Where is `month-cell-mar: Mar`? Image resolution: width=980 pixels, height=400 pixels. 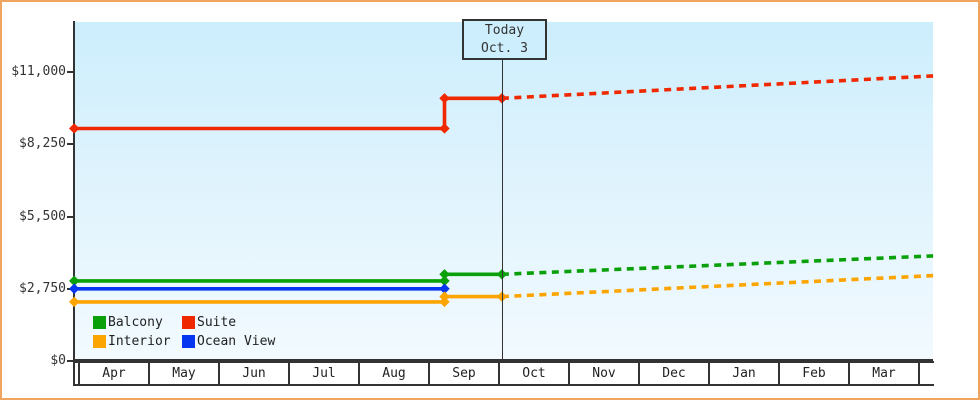 month-cell-mar: Mar is located at coordinates (883, 373).